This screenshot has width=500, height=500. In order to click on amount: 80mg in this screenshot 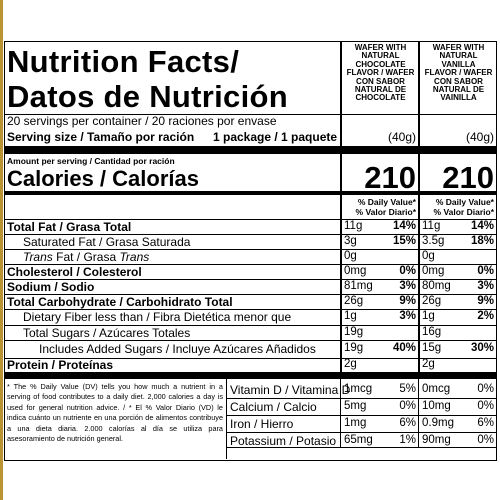, I will do `click(436, 285)`.